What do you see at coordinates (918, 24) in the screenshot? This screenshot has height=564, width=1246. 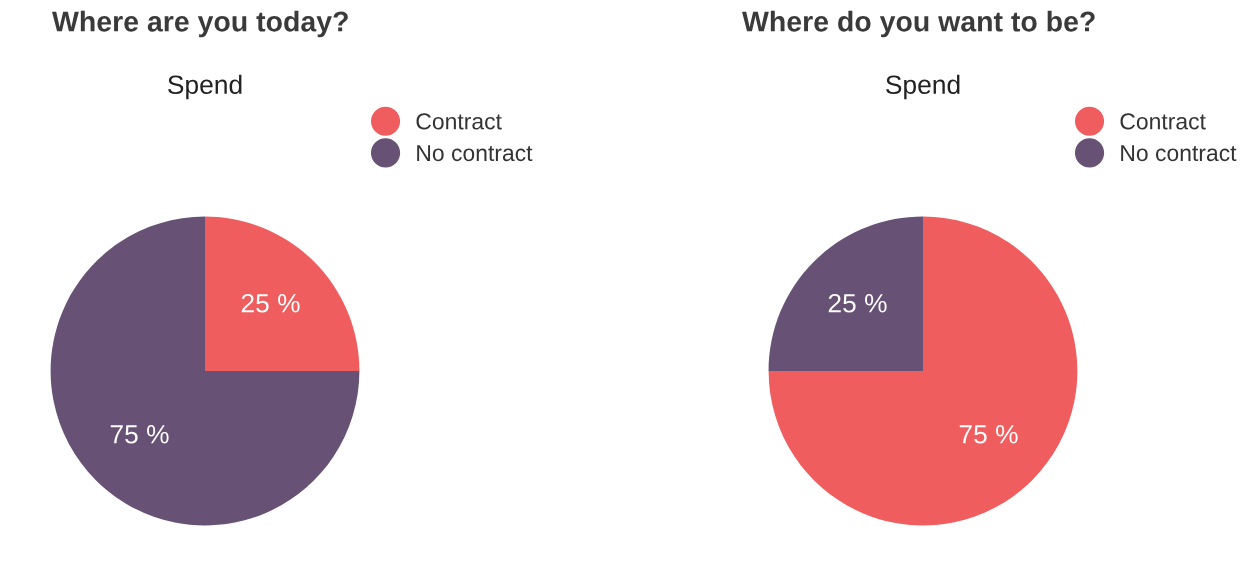 I see `chart-title: Where do you want to be?` at bounding box center [918, 24].